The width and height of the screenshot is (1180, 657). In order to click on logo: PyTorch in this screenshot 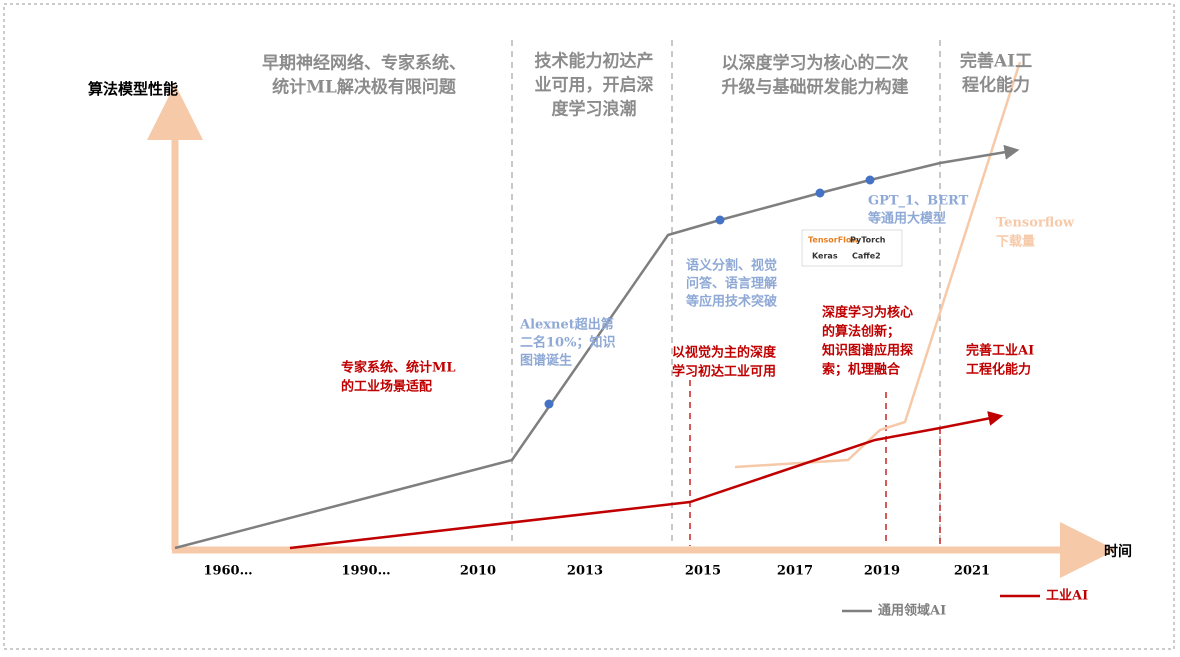, I will do `click(868, 240)`.